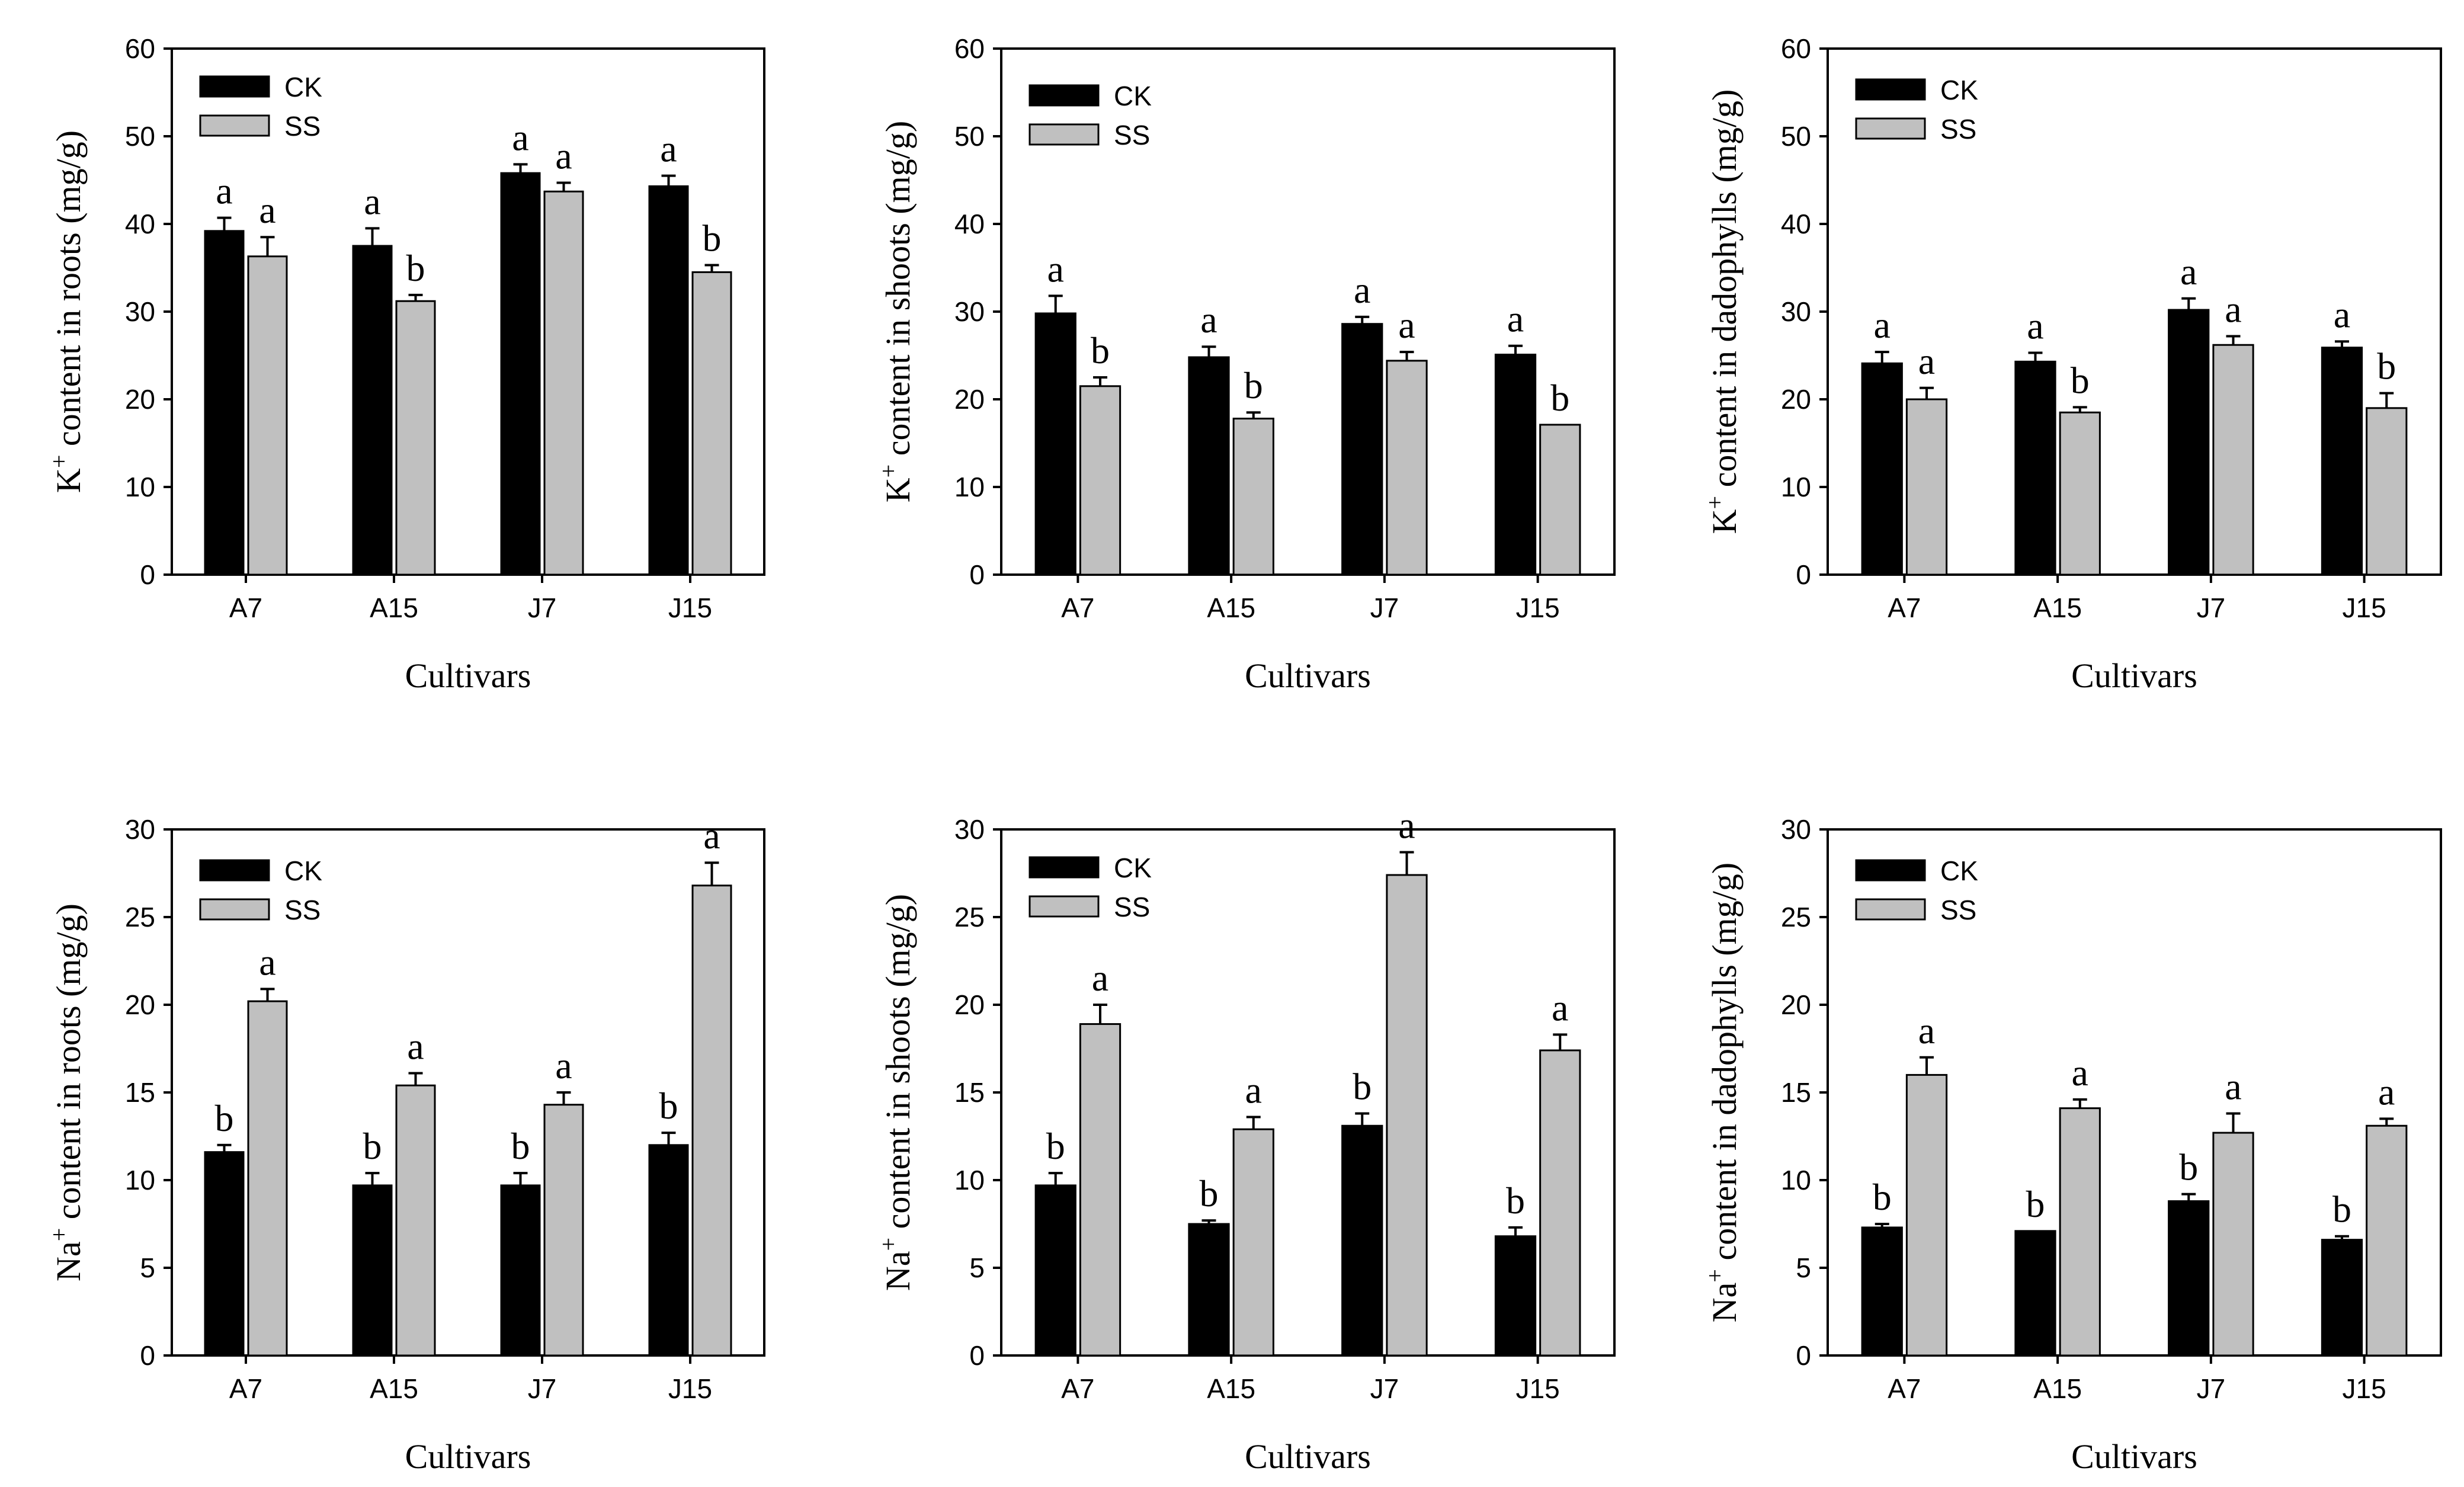 This screenshot has height=1487, width=2464. What do you see at coordinates (1724, 1303) in the screenshot?
I see `y-axis-title-ion: Na` at bounding box center [1724, 1303].